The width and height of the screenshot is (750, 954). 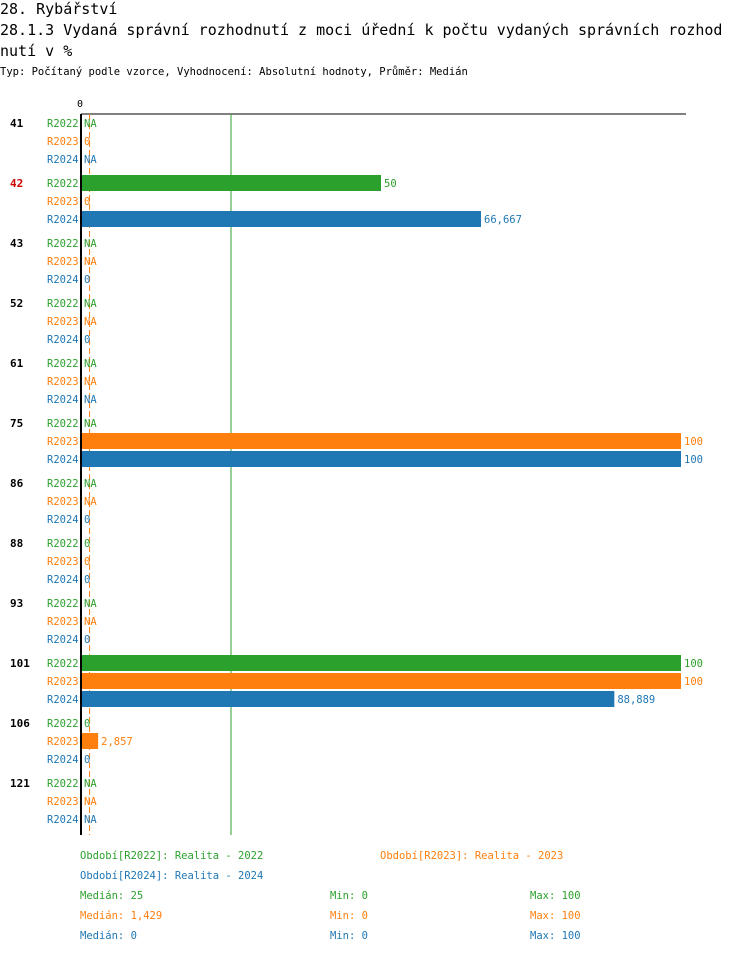 I want to click on legend-item-r2022: Období[R2022]: Realita - 2022, so click(x=172, y=856).